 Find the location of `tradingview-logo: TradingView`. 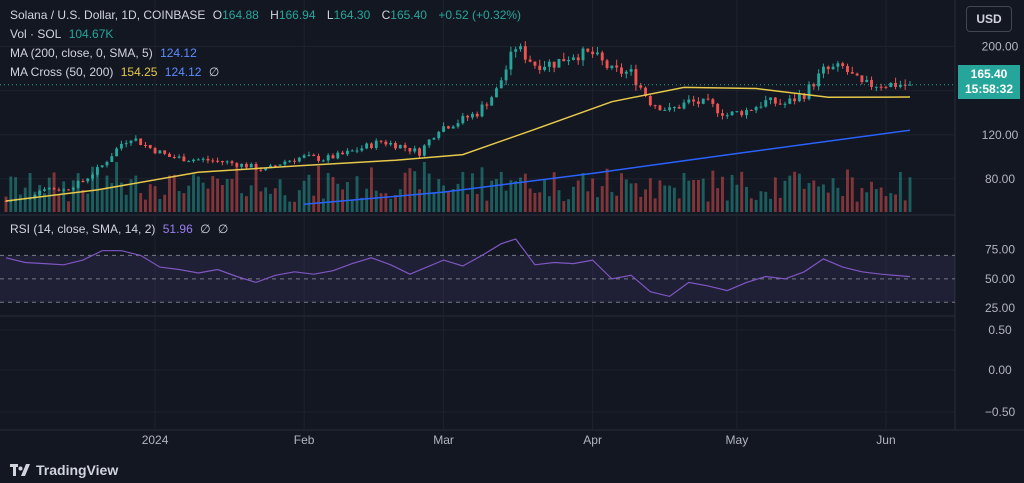

tradingview-logo: TradingView is located at coordinates (64, 470).